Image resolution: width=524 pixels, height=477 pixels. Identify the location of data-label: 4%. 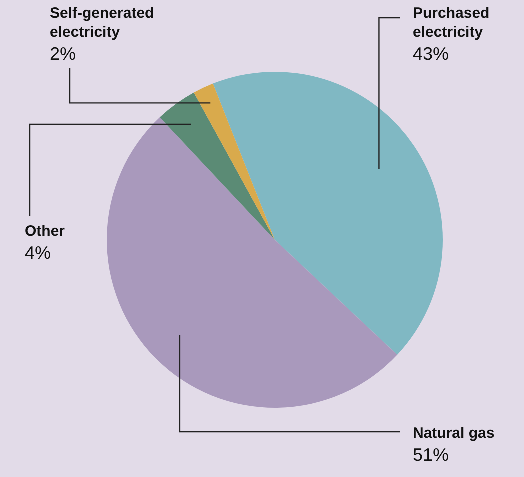
(38, 253).